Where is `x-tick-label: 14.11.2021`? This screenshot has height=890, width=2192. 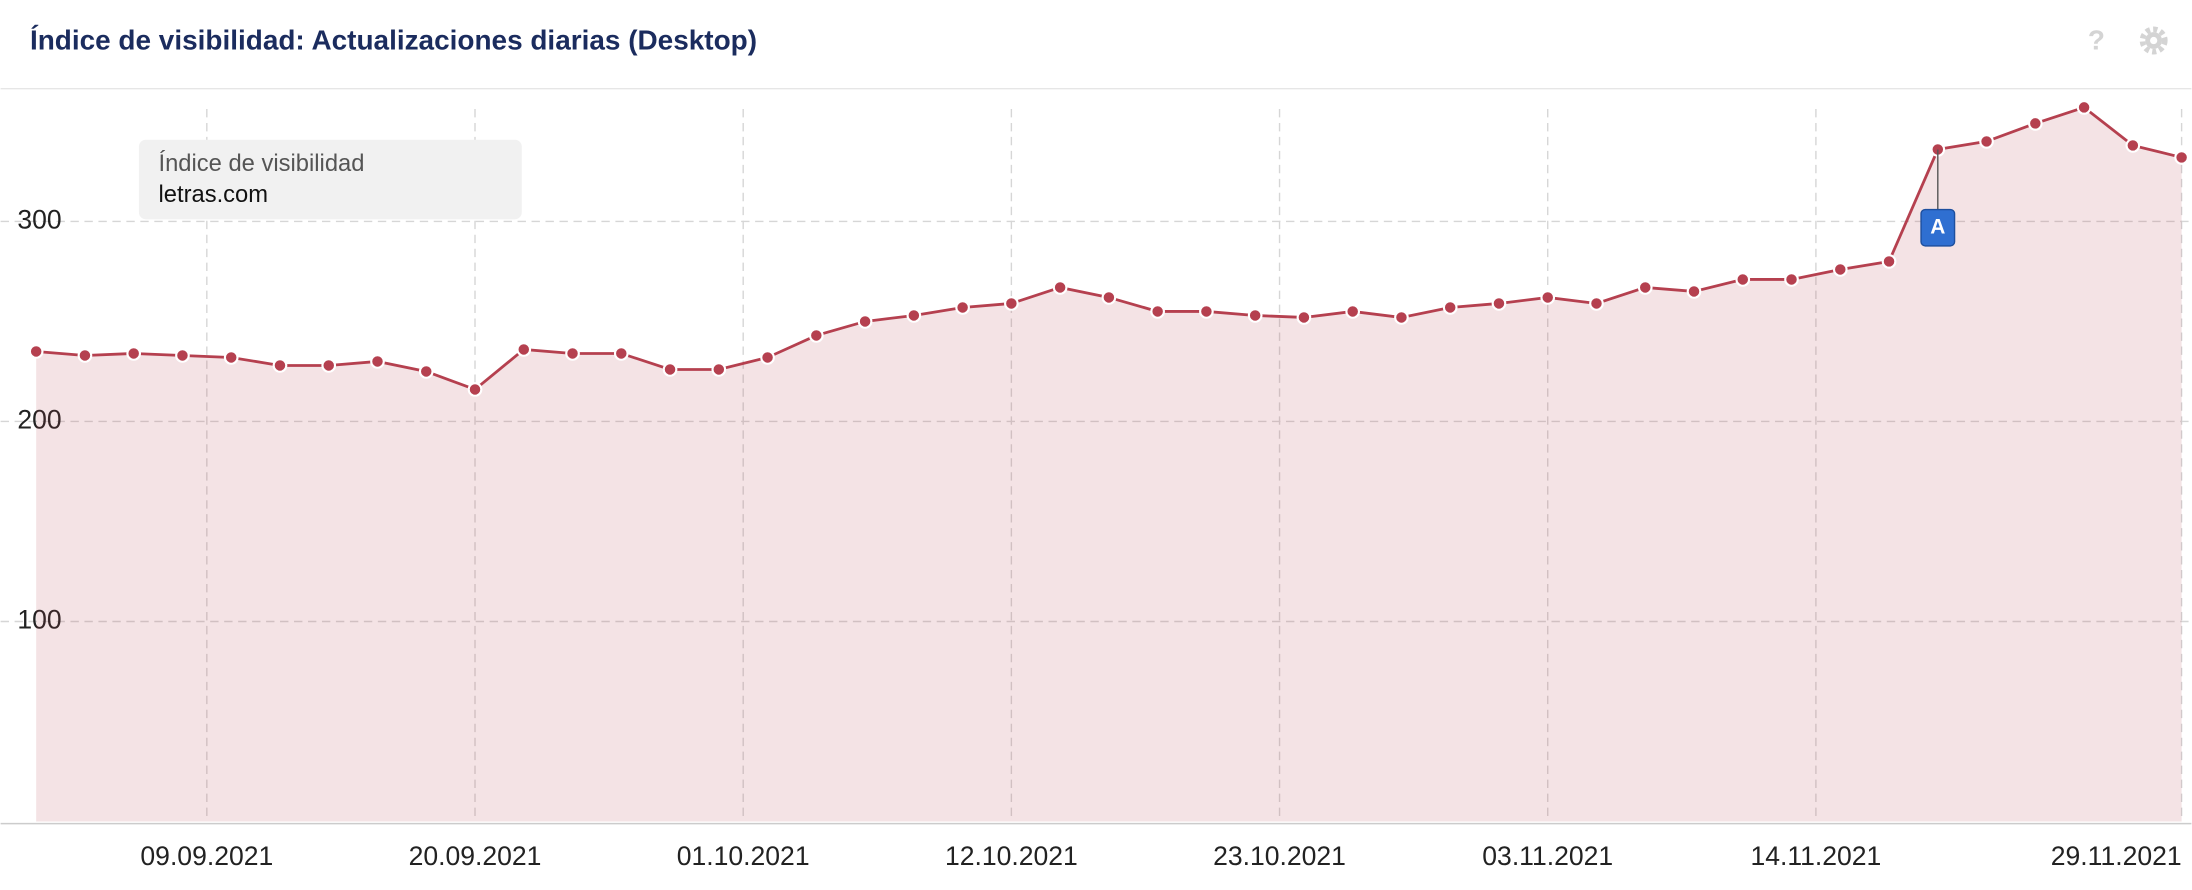
x-tick-label: 14.11.2021 is located at coordinates (1815, 856).